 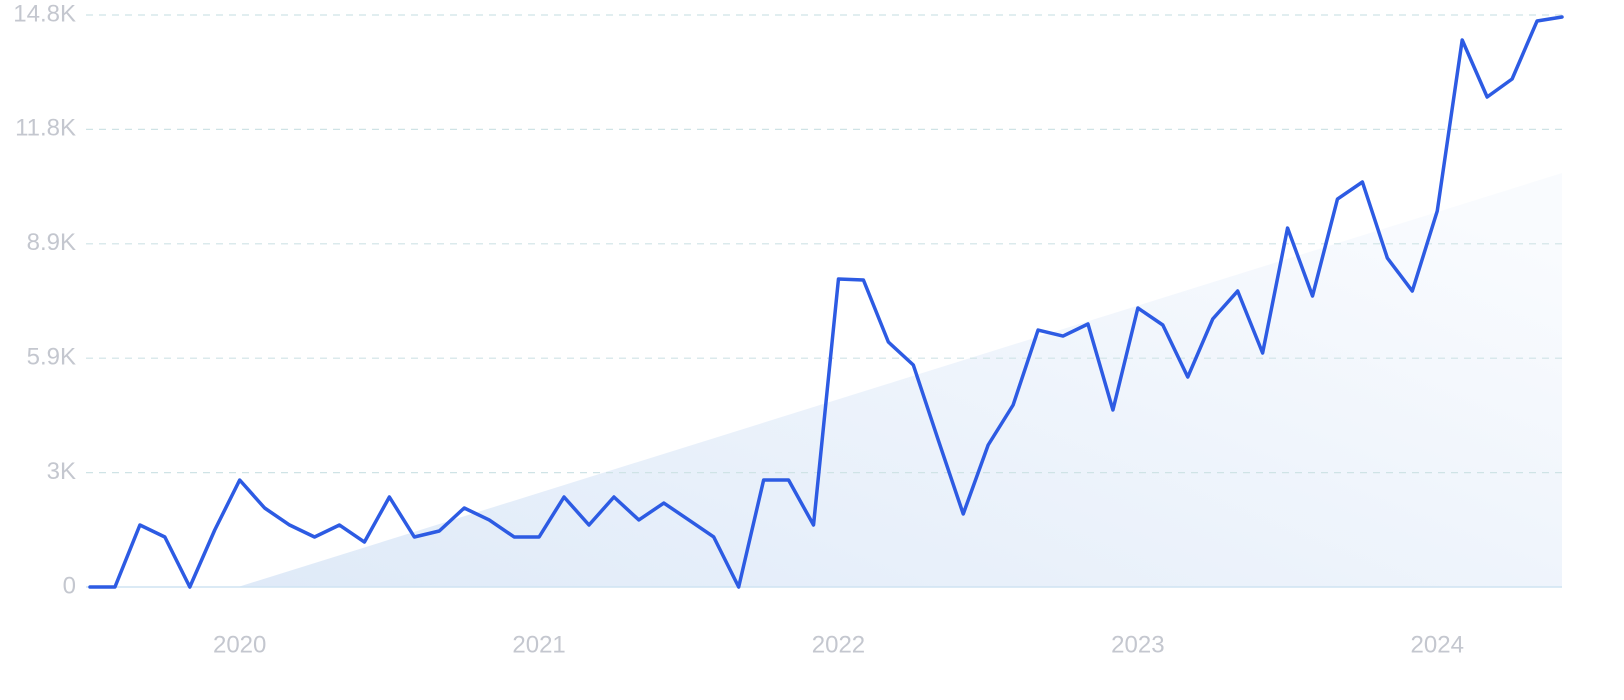 I want to click on x-tick-label: 2022, so click(x=838, y=644).